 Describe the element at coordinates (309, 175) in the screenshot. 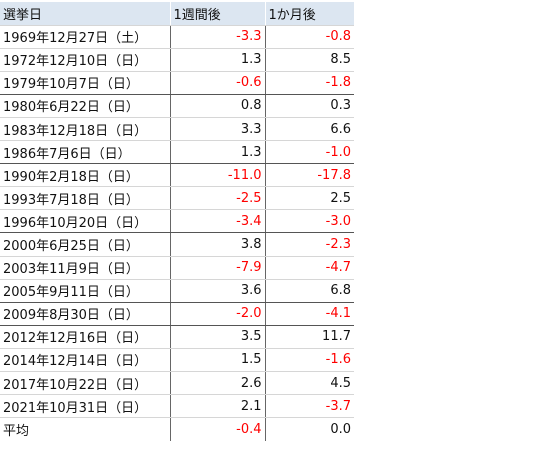

I see `one-month-change-cell: -17.8` at that location.